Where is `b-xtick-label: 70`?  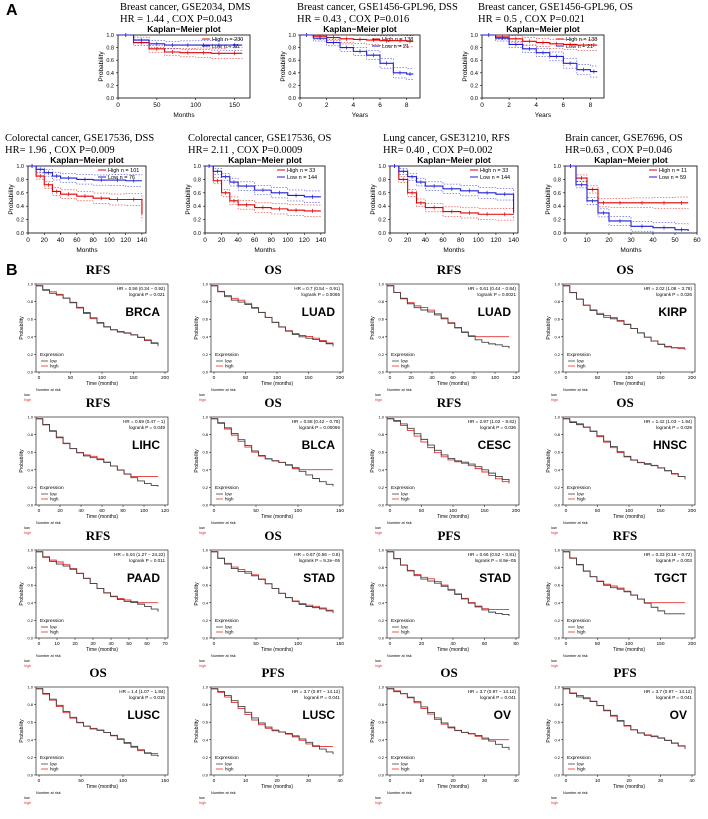
b-xtick-label: 70 is located at coordinates (165, 644).